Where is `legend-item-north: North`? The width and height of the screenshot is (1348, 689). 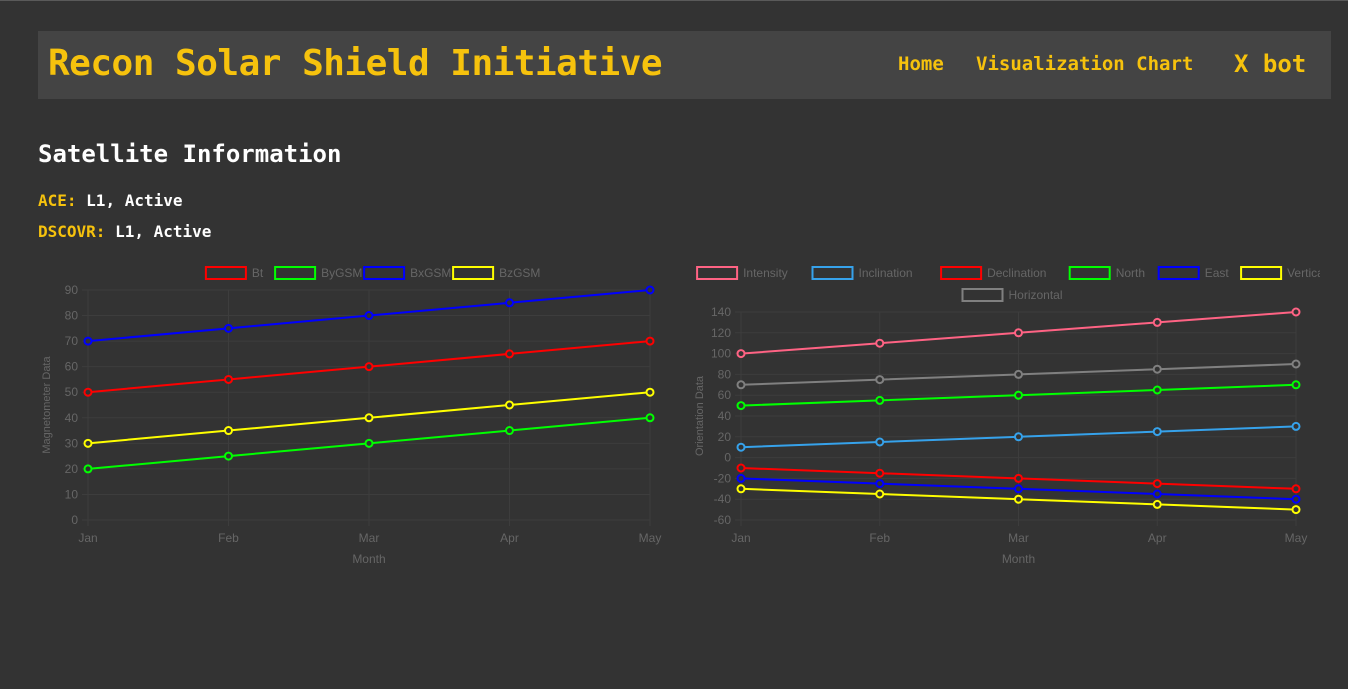
legend-item-north: North is located at coordinates (1106, 273).